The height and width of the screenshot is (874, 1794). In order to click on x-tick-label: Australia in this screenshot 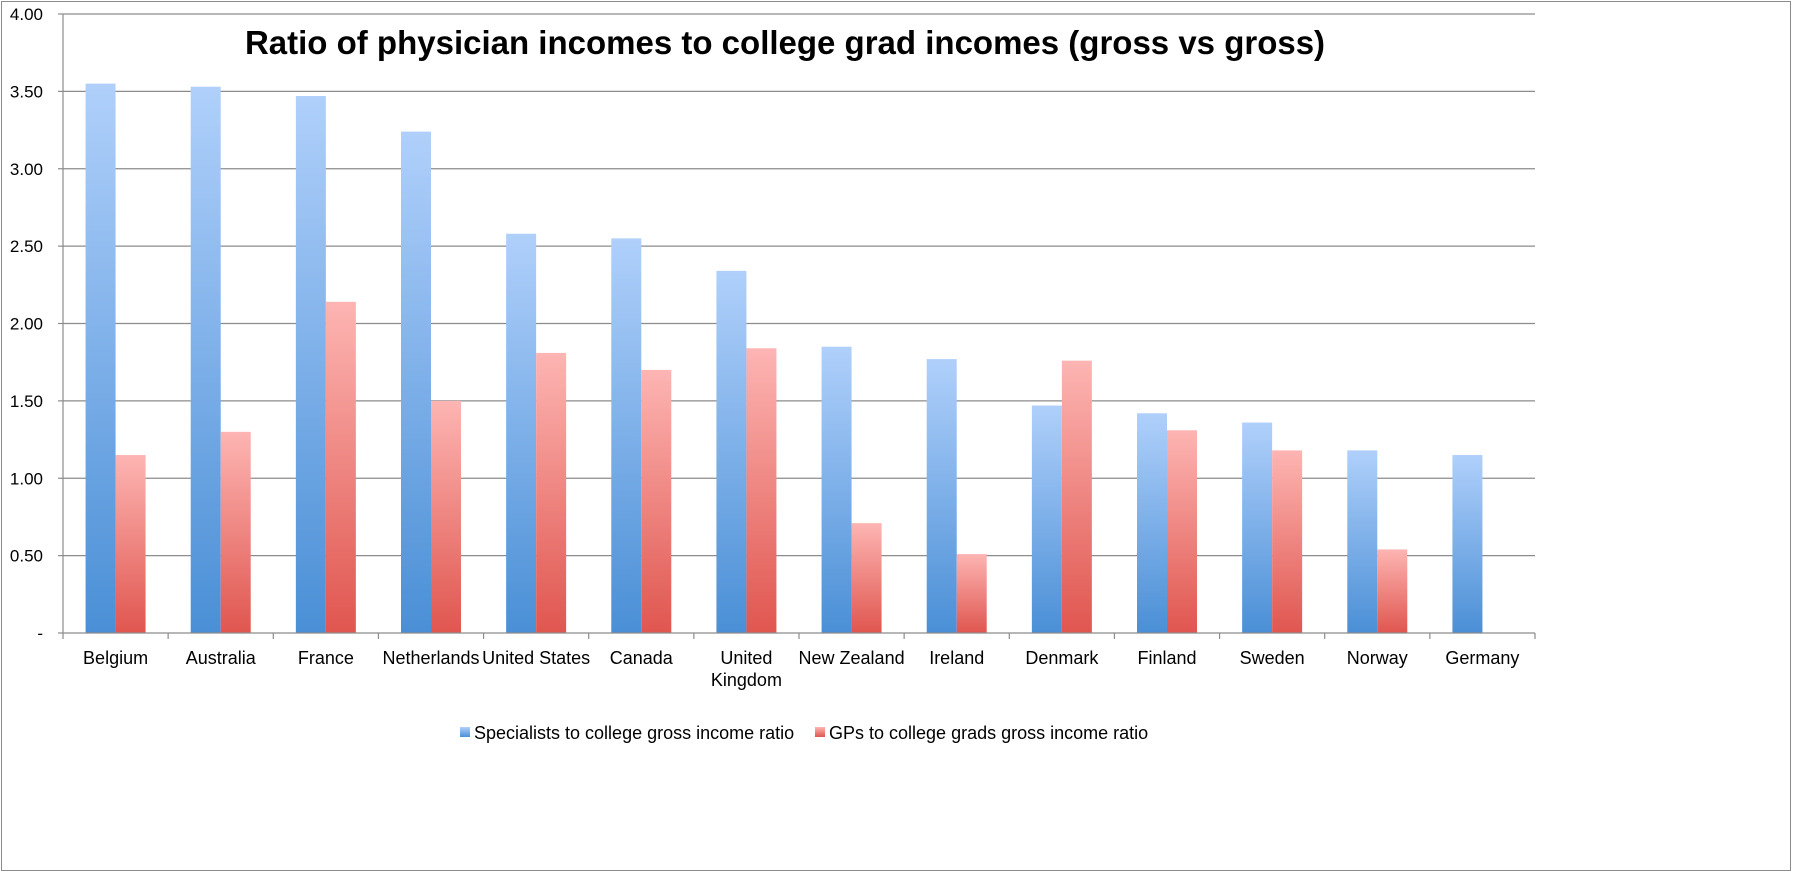, I will do `click(221, 658)`.